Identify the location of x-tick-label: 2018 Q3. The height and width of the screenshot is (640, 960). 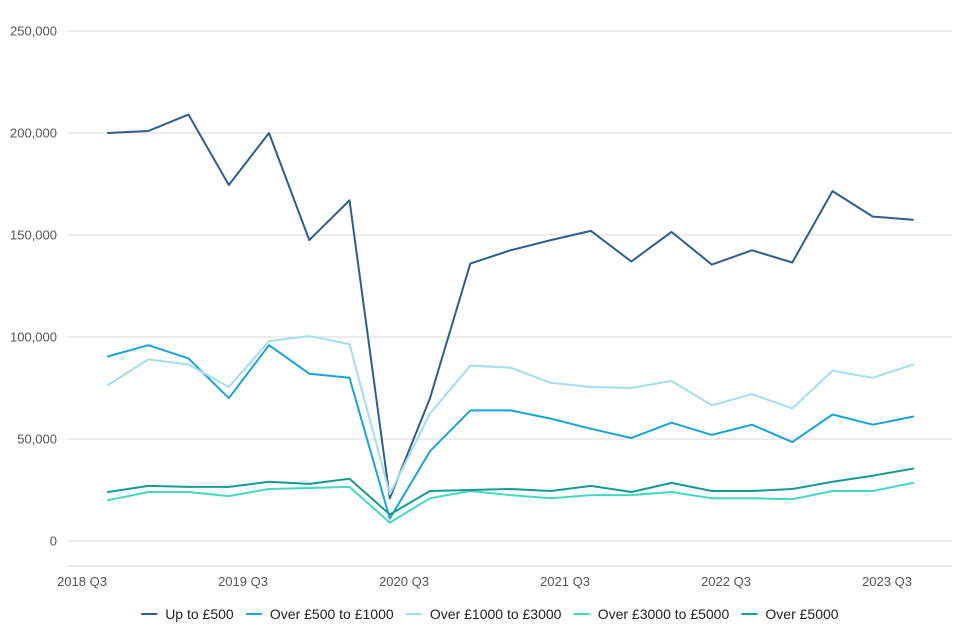
(82, 581).